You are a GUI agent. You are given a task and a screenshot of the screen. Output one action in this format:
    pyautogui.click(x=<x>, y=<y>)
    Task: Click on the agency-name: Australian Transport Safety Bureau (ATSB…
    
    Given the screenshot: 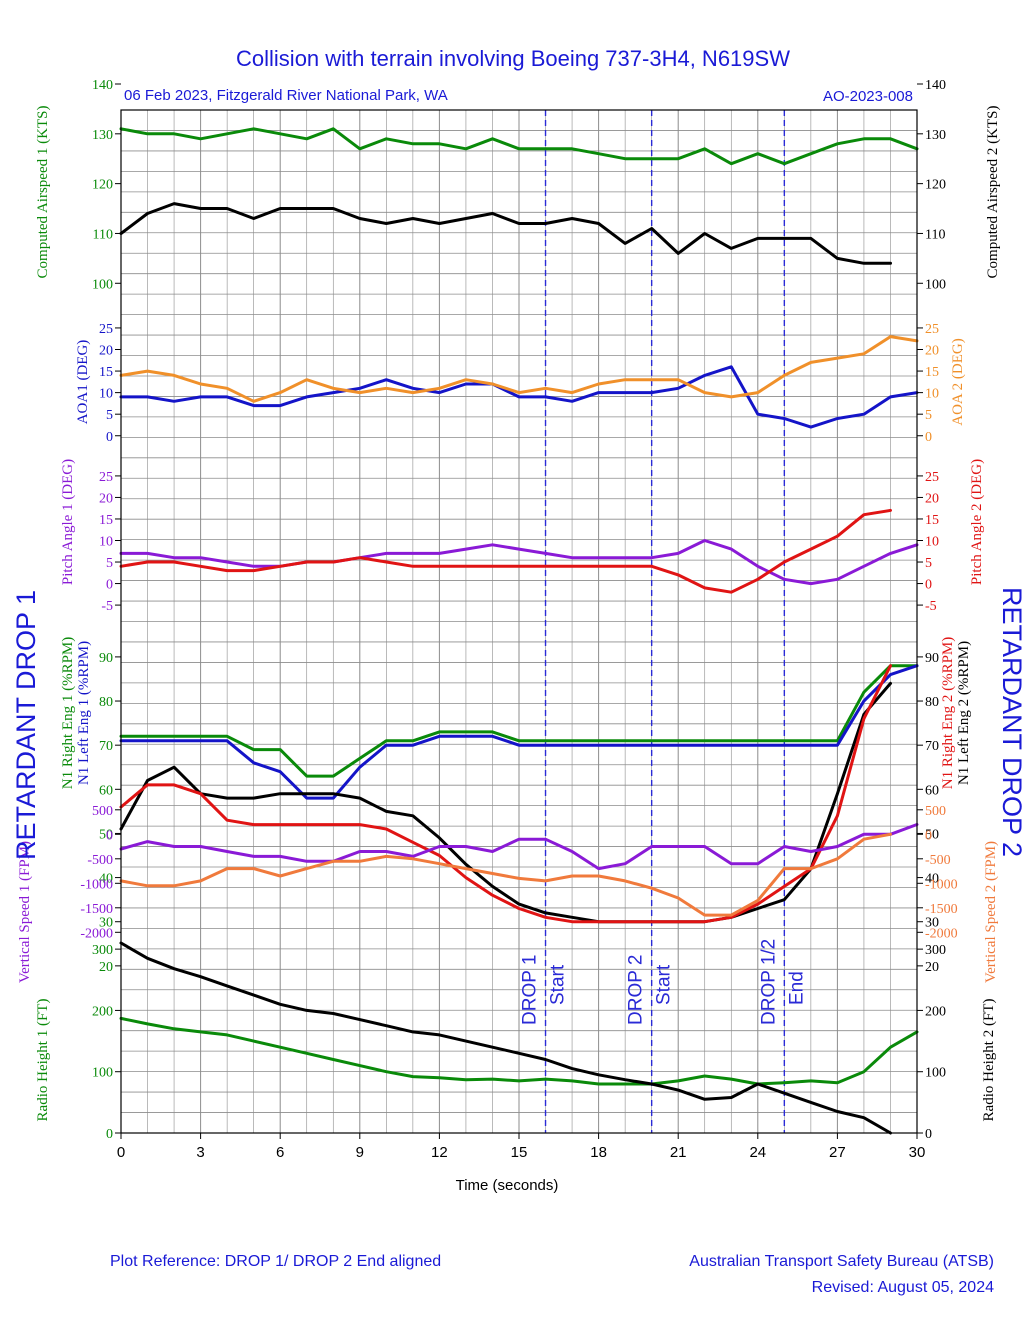 What is the action you would take?
    pyautogui.click(x=841, y=1261)
    